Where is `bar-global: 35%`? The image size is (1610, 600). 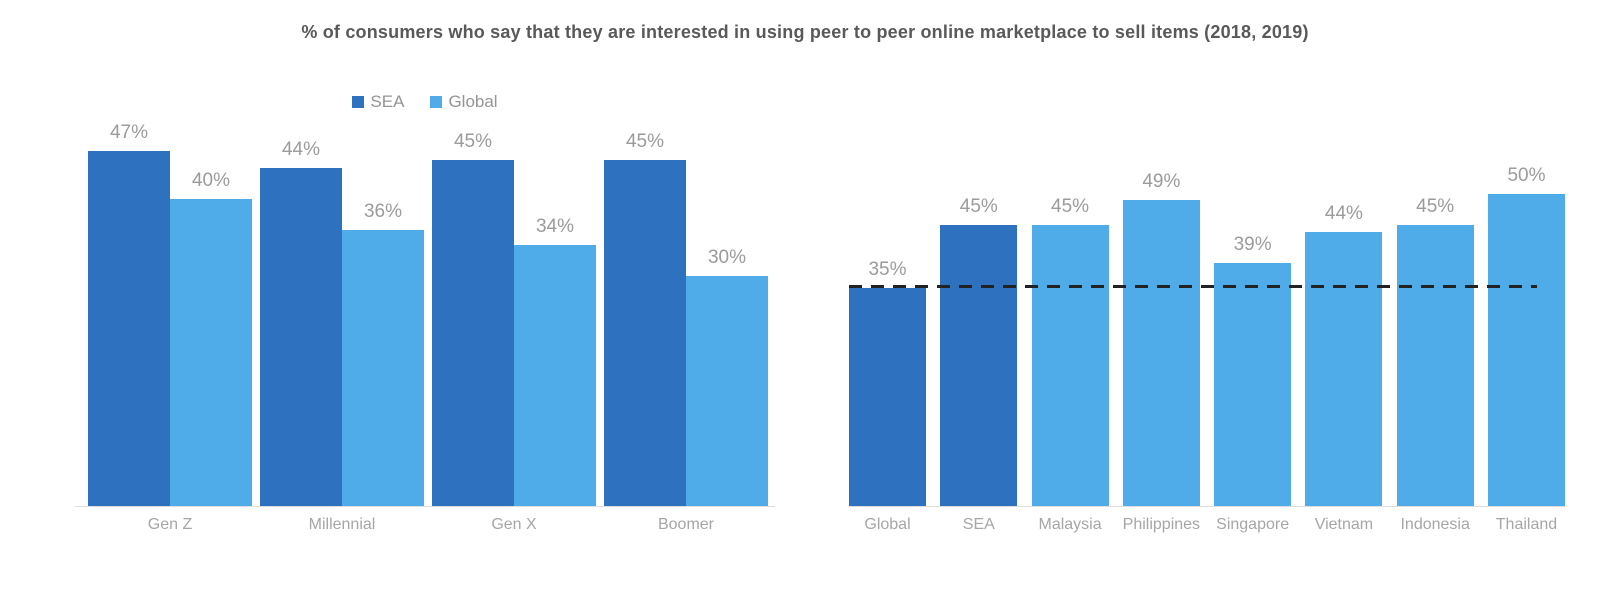 bar-global: 35% is located at coordinates (887, 334).